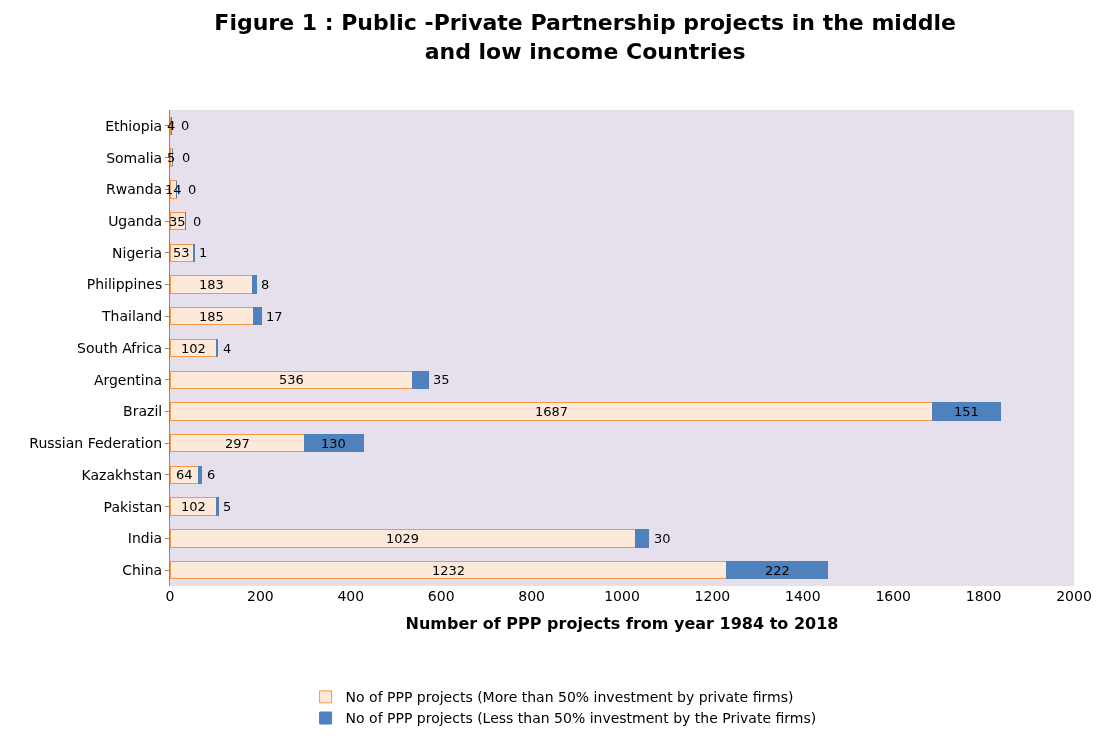 This screenshot has width=1104, height=756. I want to click on y-tick-label: Russian Federation, so click(96, 443).